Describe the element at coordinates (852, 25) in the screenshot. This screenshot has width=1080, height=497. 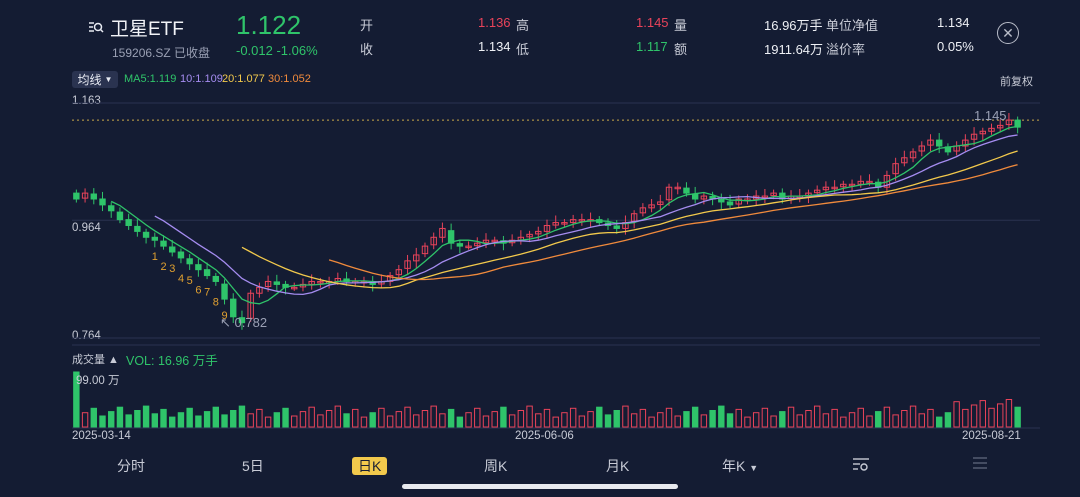
I see `nav-label: 单位净值` at that location.